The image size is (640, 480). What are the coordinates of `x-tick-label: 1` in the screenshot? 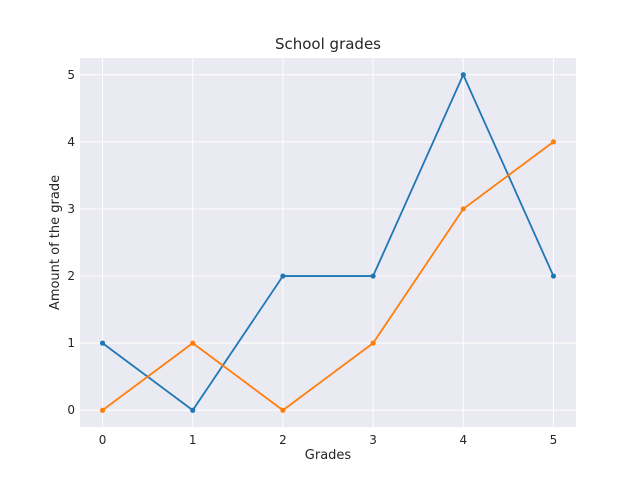 It's located at (193, 440).